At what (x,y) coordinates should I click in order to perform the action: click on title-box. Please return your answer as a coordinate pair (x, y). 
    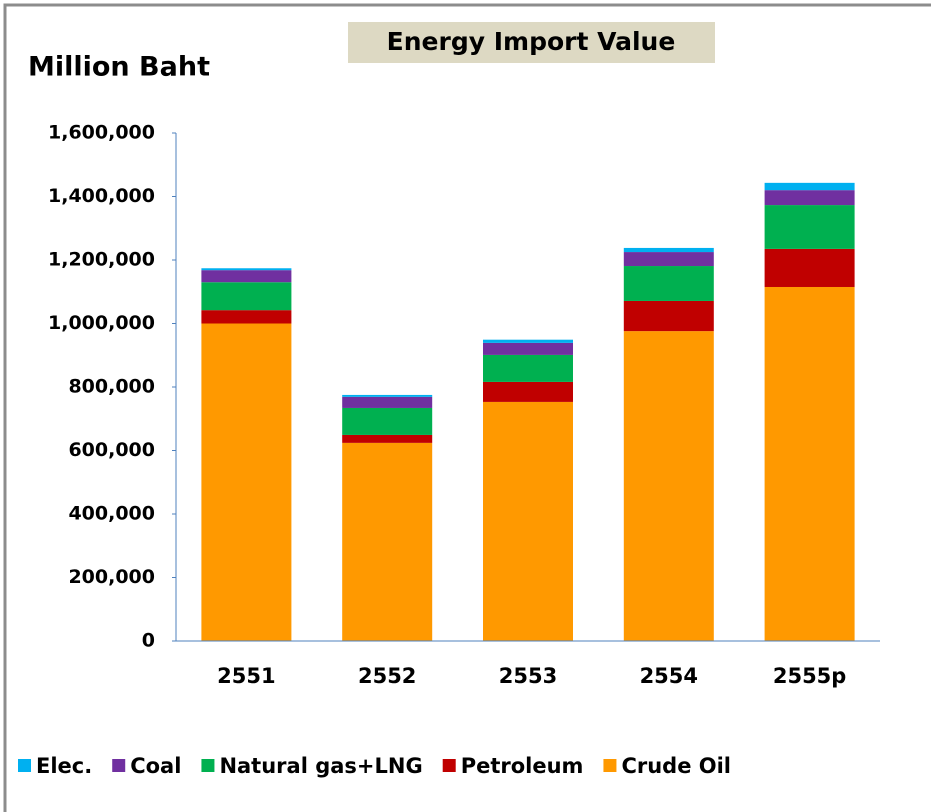
    Looking at the image, I should click on (531, 42).